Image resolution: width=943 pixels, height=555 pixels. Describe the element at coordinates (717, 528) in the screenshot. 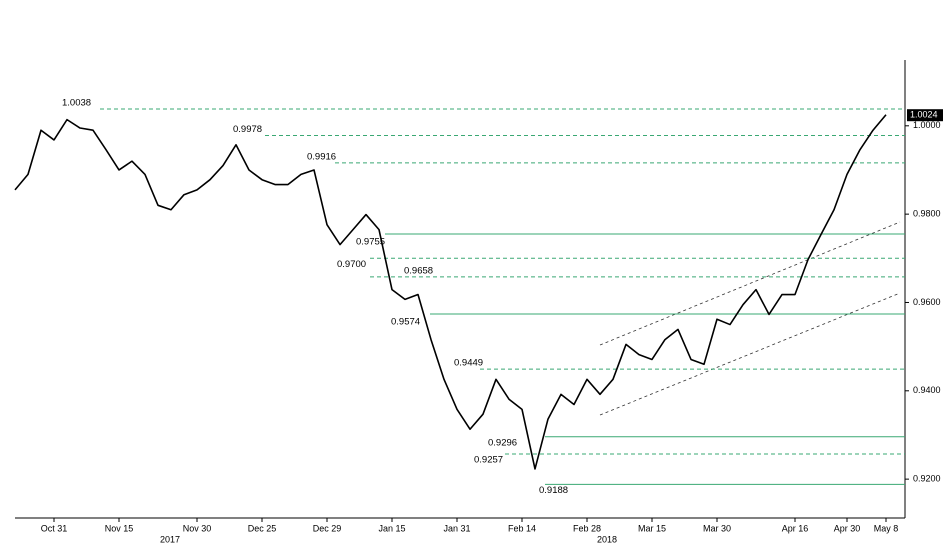

I see `x-tick-label: Mar 30` at that location.